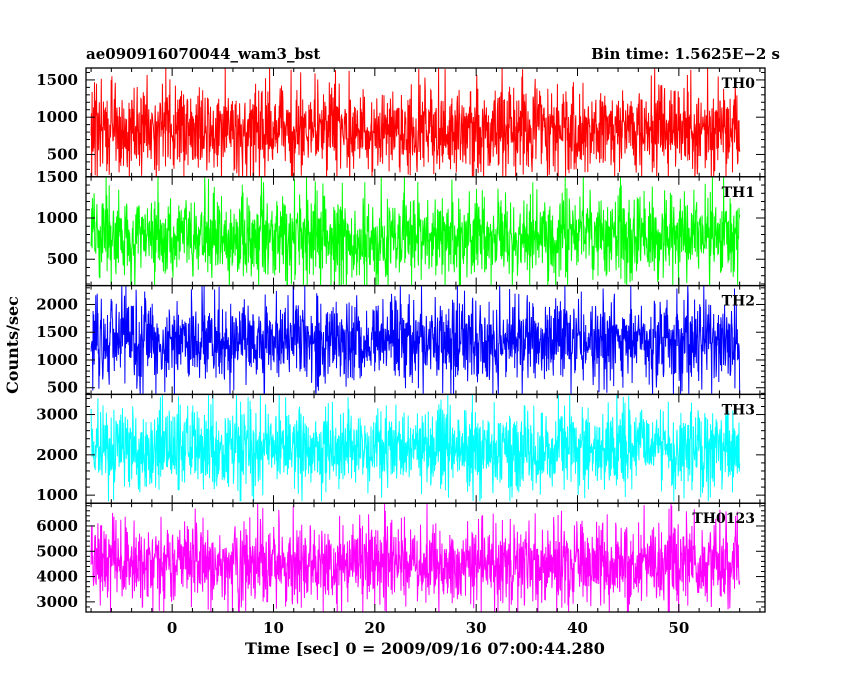 Image resolution: width=850 pixels, height=680 pixels. What do you see at coordinates (57, 577) in the screenshot?
I see `y-tick-label: 4000` at bounding box center [57, 577].